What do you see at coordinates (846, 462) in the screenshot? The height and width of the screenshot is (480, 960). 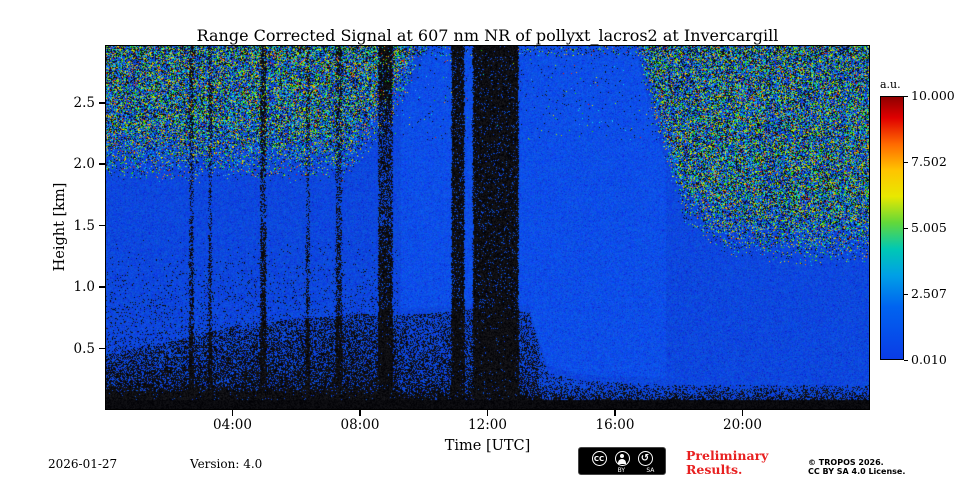 I see `copyright-line: © TROPOS 2026.` at bounding box center [846, 462].